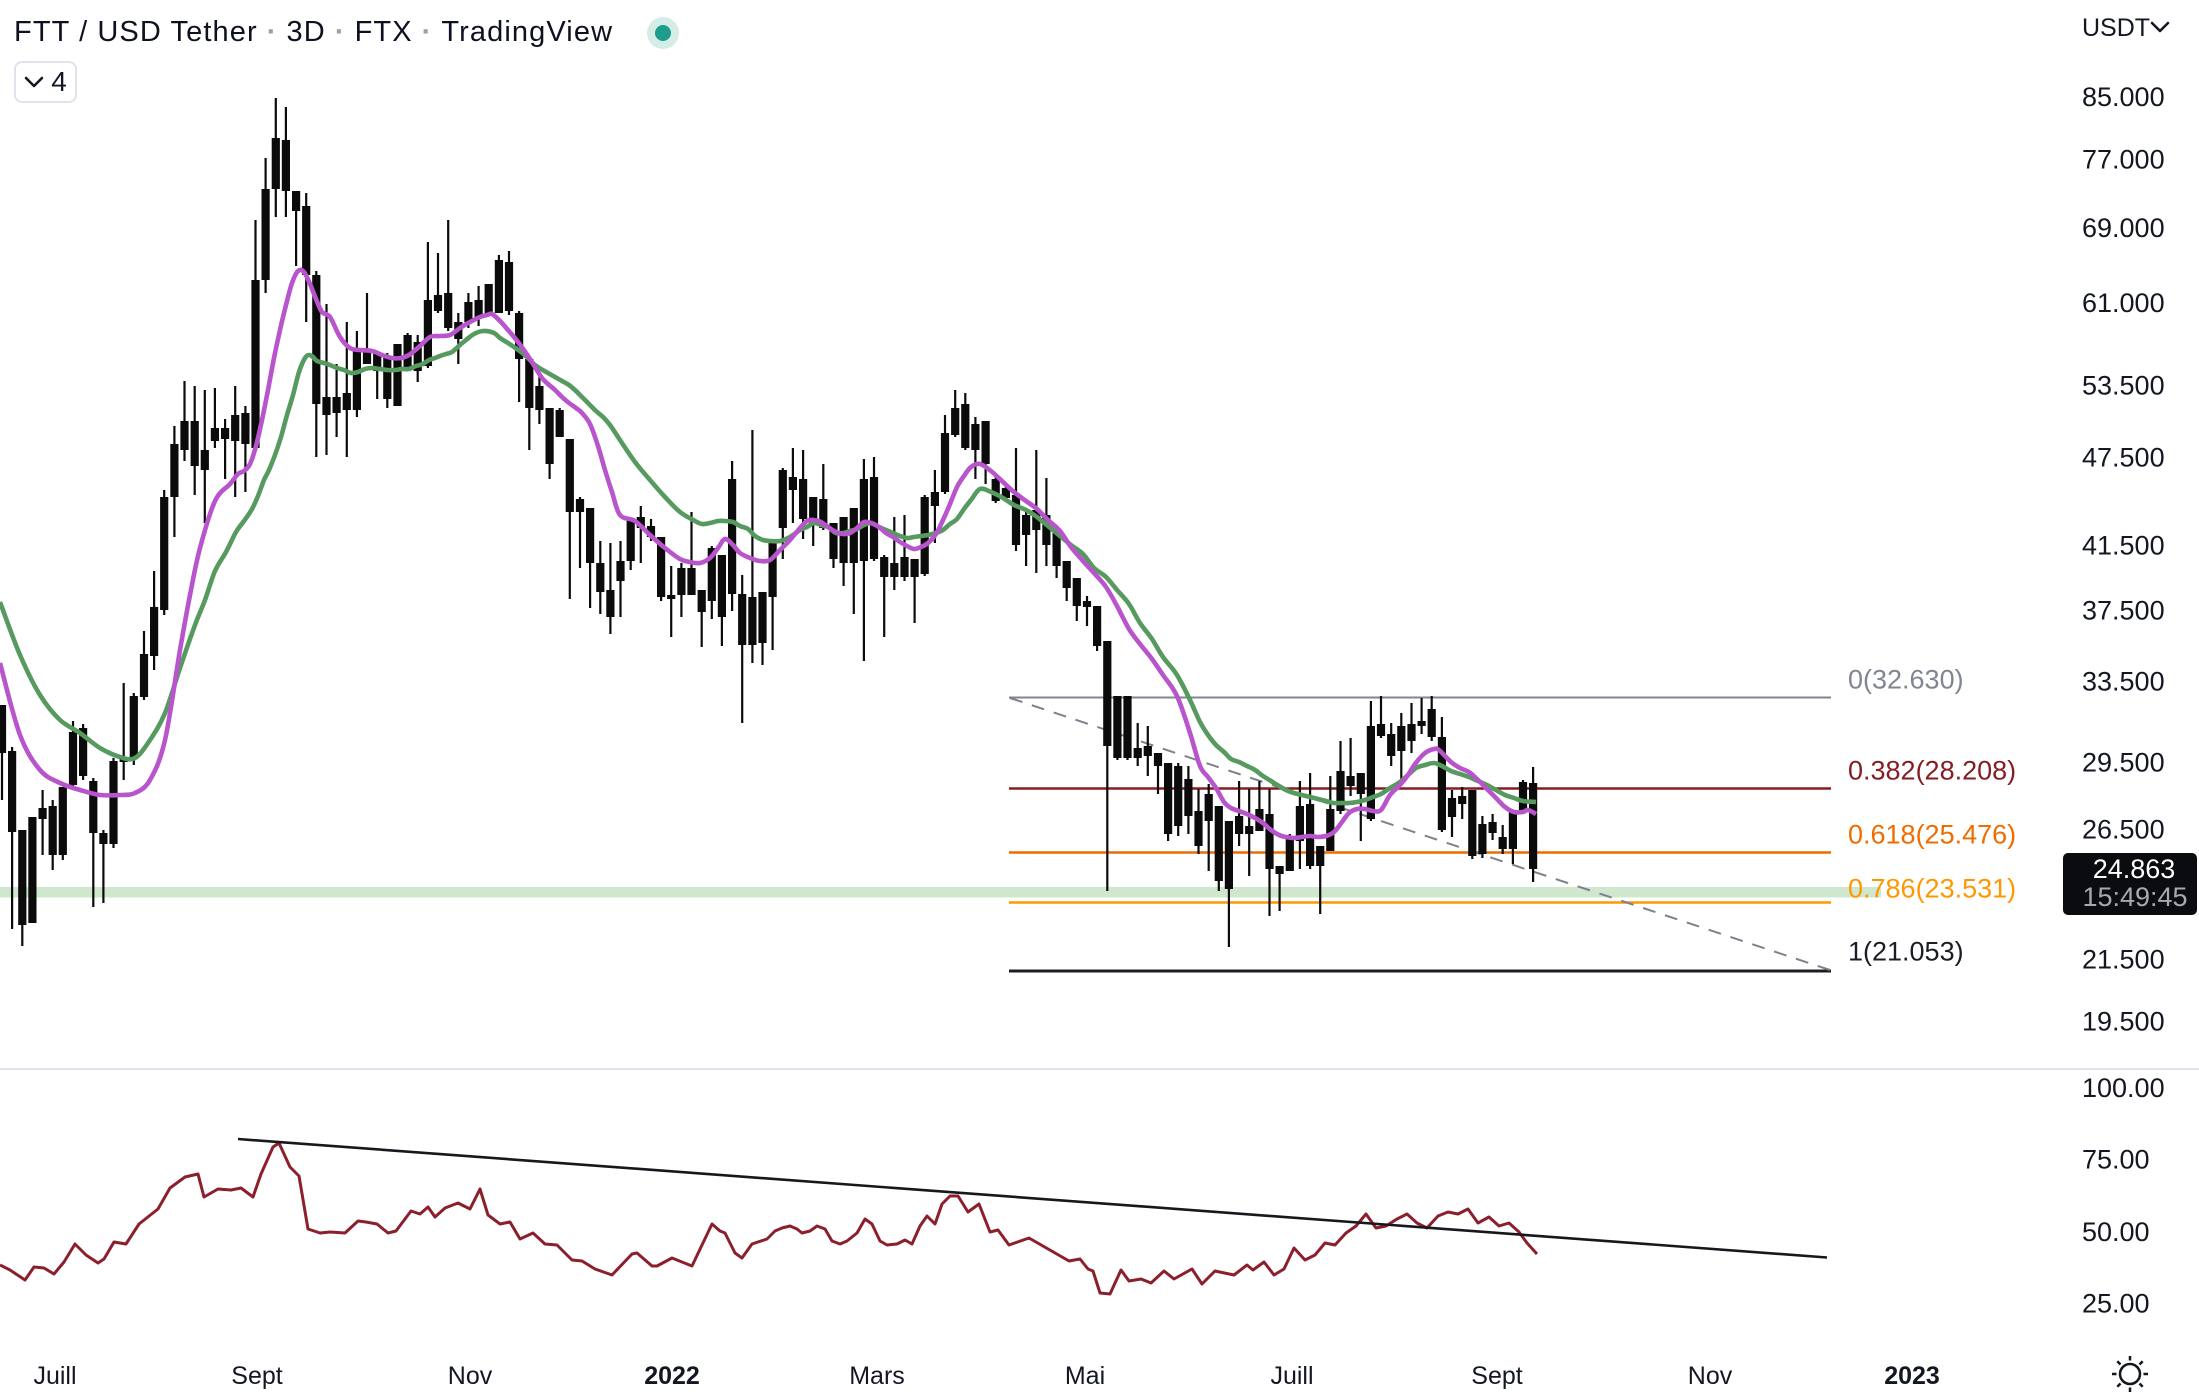  Describe the element at coordinates (2123, 160) in the screenshot. I see `svg-text: 77.000` at that location.